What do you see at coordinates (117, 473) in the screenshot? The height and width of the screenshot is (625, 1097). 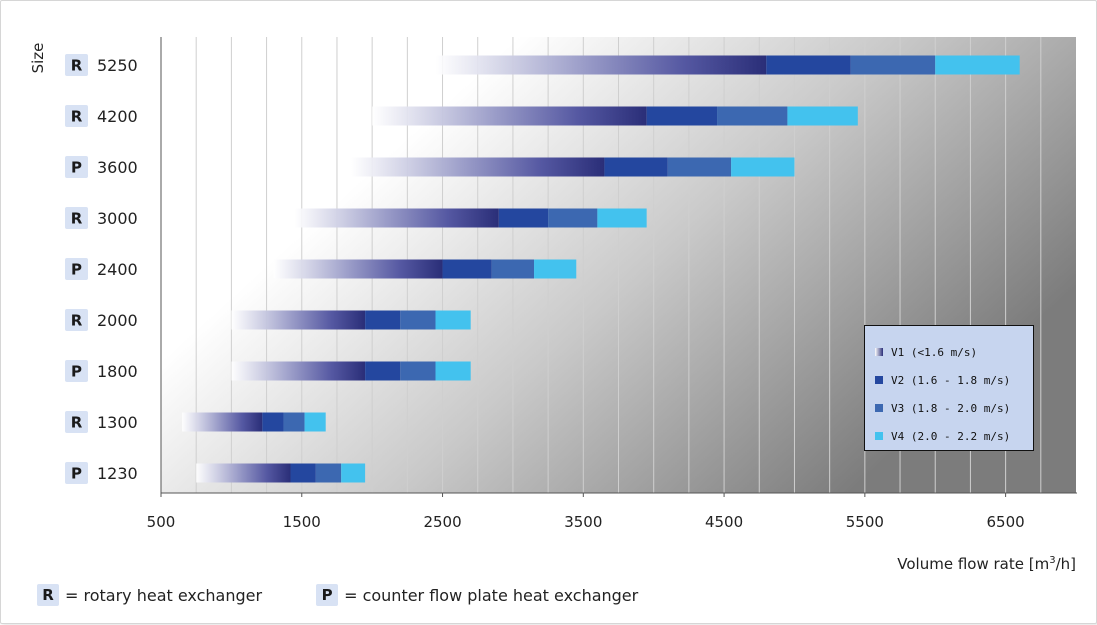 I see `size-label: 1230` at bounding box center [117, 473].